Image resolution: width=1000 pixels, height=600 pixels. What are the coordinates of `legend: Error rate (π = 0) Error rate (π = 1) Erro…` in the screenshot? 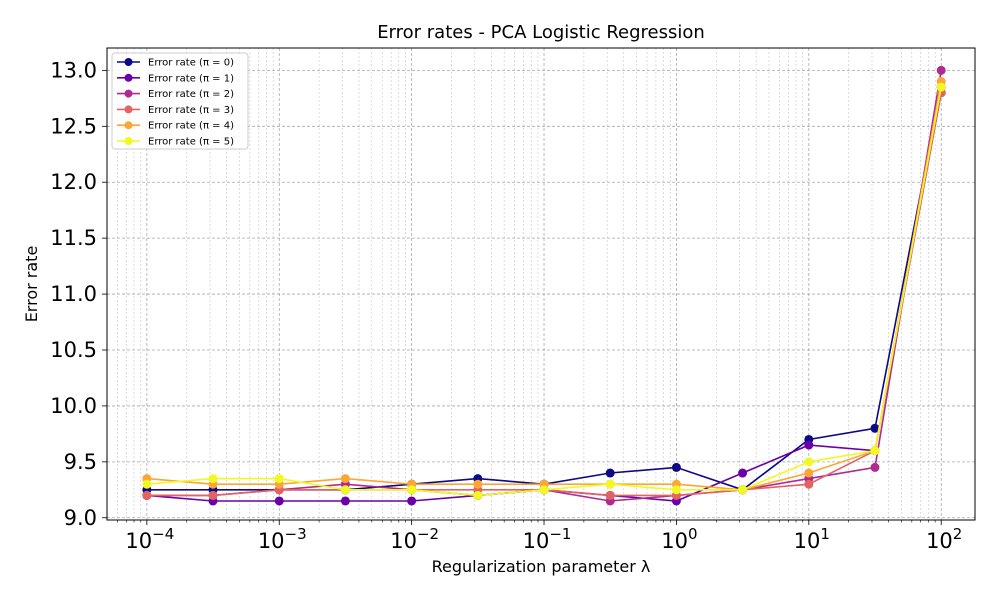 It's located at (180, 101).